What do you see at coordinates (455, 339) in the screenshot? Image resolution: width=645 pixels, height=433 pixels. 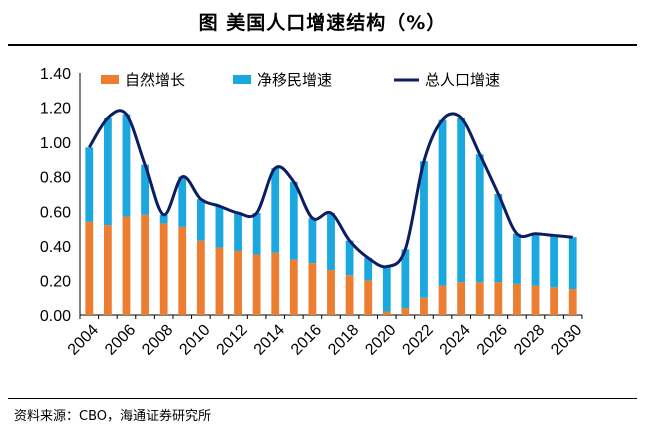 I see `x-tick-label: 2024` at bounding box center [455, 339].